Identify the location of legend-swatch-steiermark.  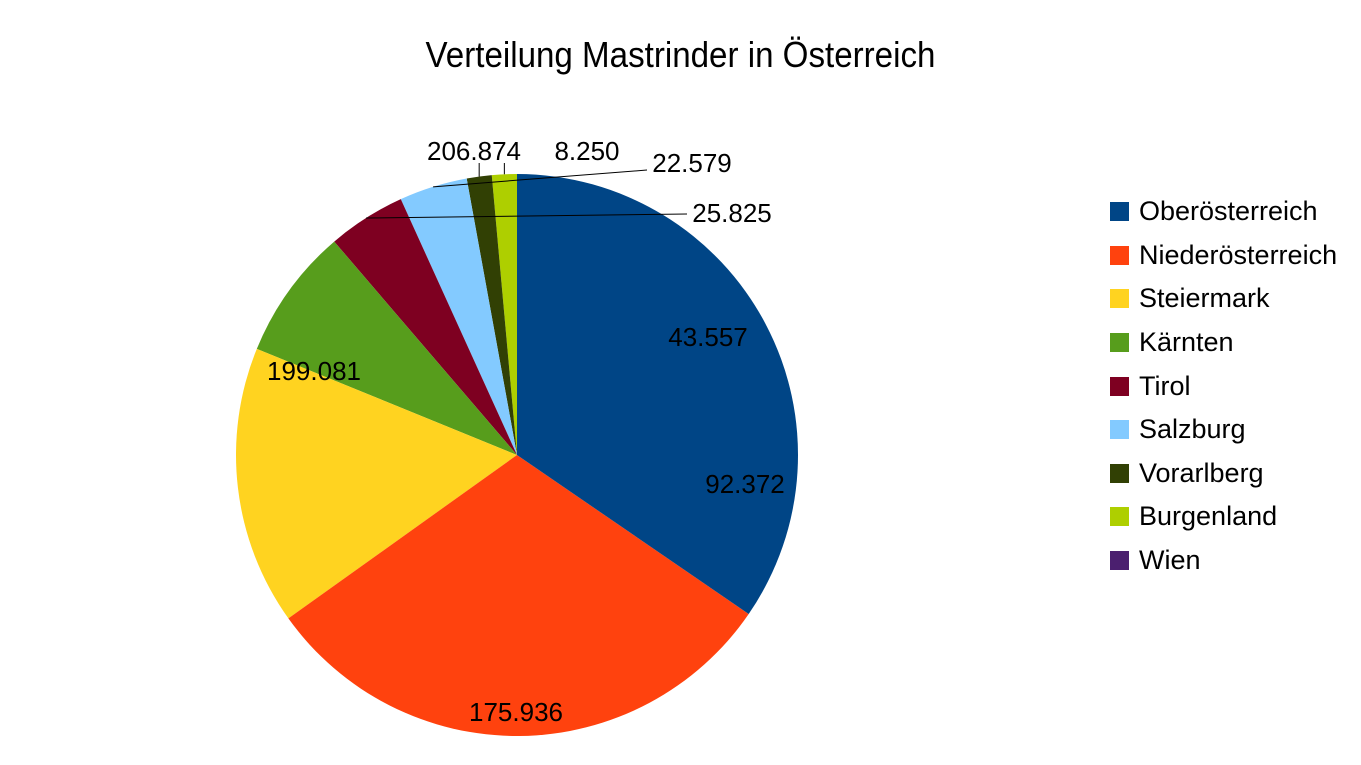
(1119, 299).